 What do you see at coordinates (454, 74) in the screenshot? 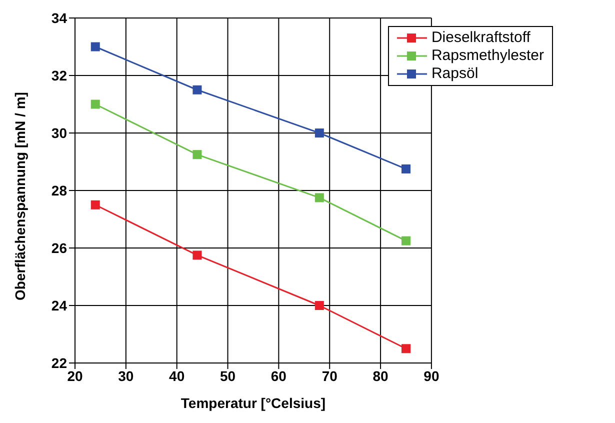
I see `legend-label: Rapsöl` at bounding box center [454, 74].